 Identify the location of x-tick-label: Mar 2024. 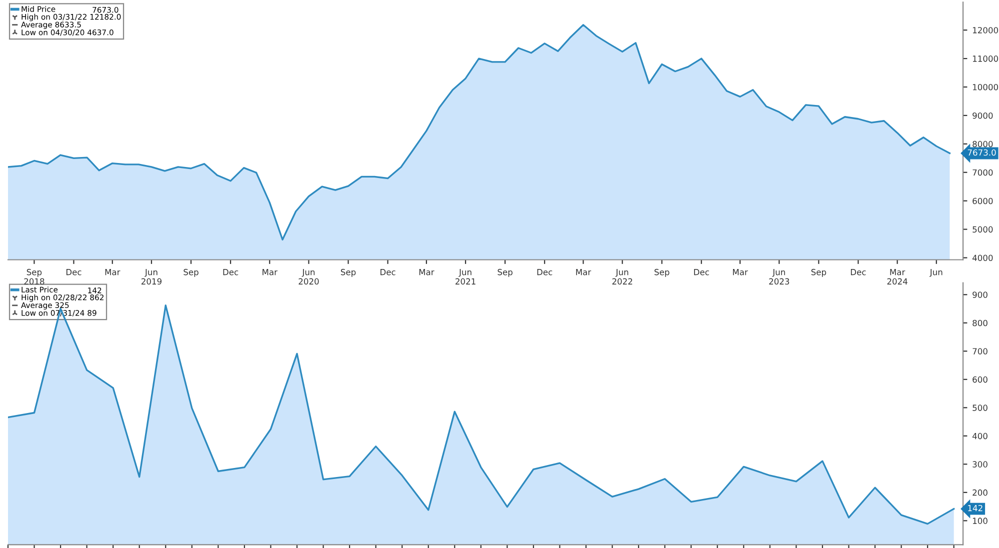
(897, 277).